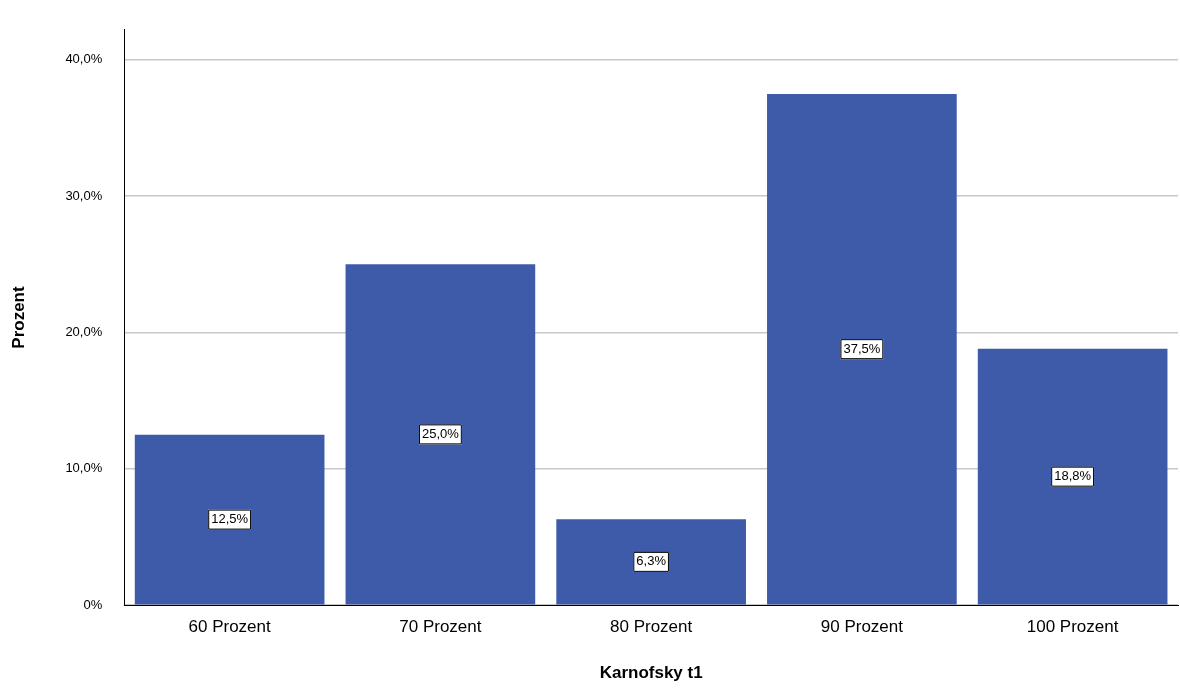 The image size is (1180, 693). I want to click on x-tick-label: 90 Prozent, so click(862, 627).